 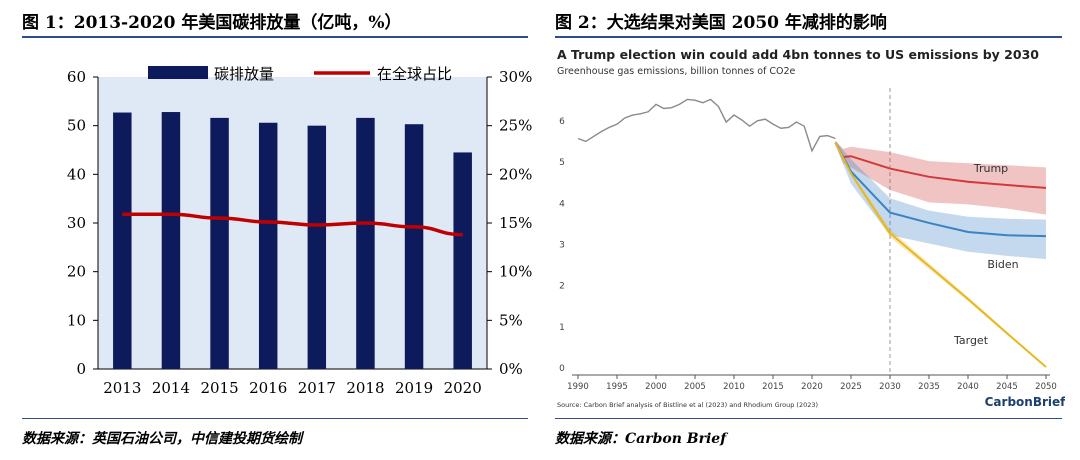 I want to click on figure1-title: 图 1：2013-2020 年美国碳排放量（亿吨，%）, so click(x=212, y=23).